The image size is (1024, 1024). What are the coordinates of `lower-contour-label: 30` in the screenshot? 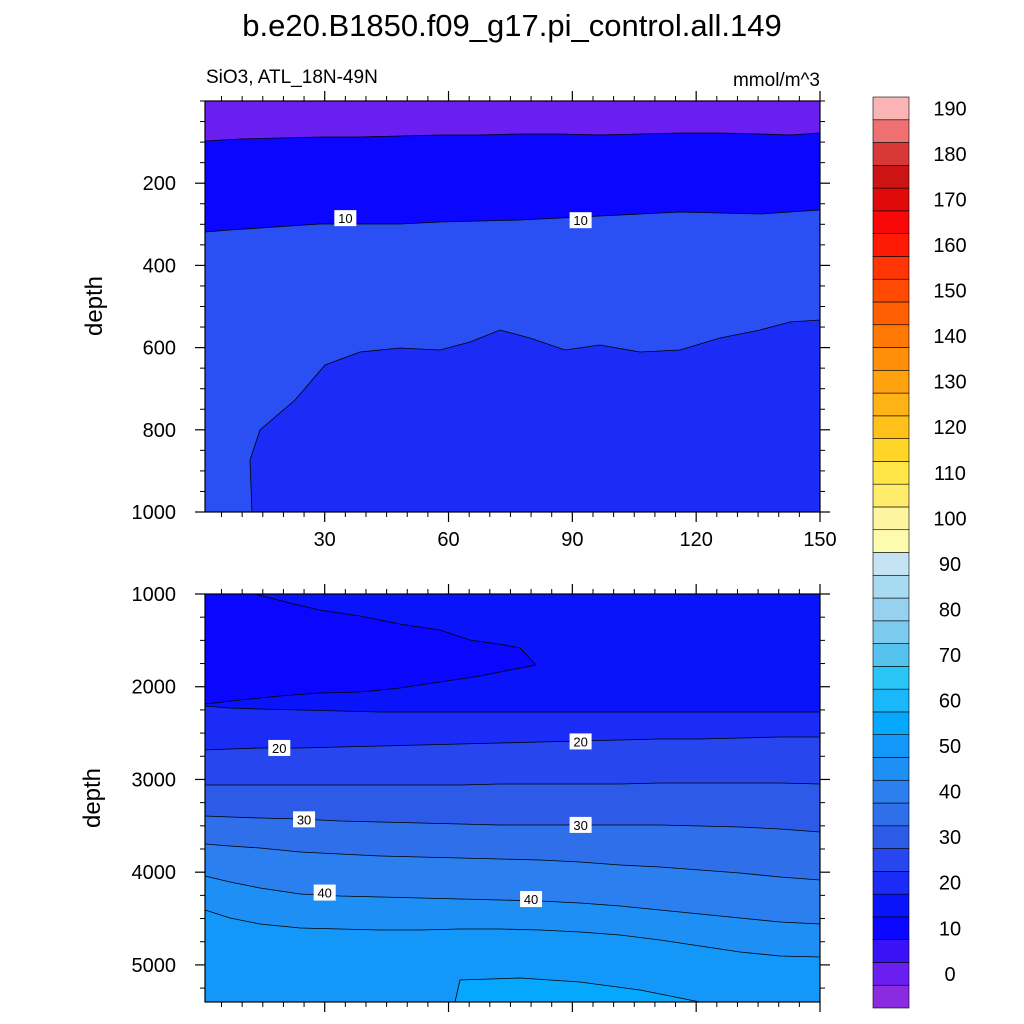 It's located at (580, 825).